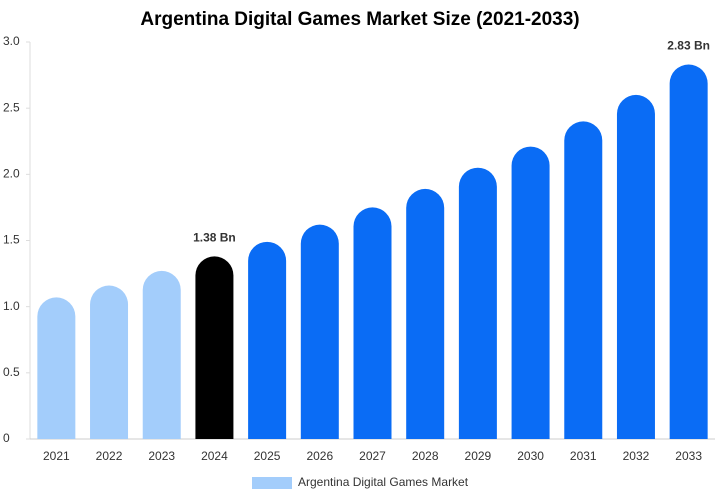 This screenshot has width=720, height=500. What do you see at coordinates (11, 41) in the screenshot?
I see `y-tick-label: 3.0` at bounding box center [11, 41].